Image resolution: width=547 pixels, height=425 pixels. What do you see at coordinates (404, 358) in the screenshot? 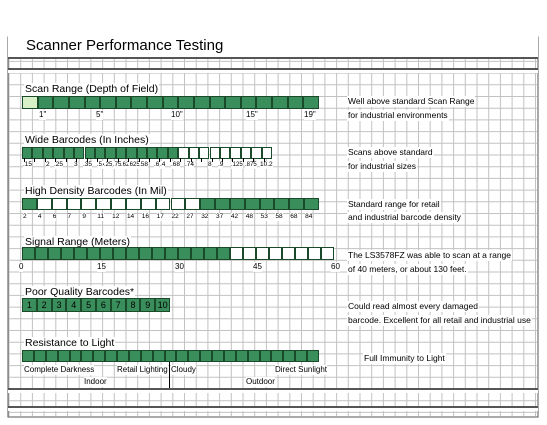
I see `section-note-line1: Full Immunity to Light` at bounding box center [404, 358].